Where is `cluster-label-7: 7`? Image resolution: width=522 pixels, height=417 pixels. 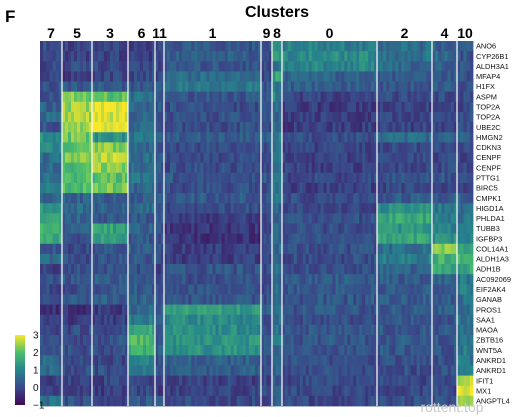 cluster-label-7: 7 is located at coordinates (51, 33).